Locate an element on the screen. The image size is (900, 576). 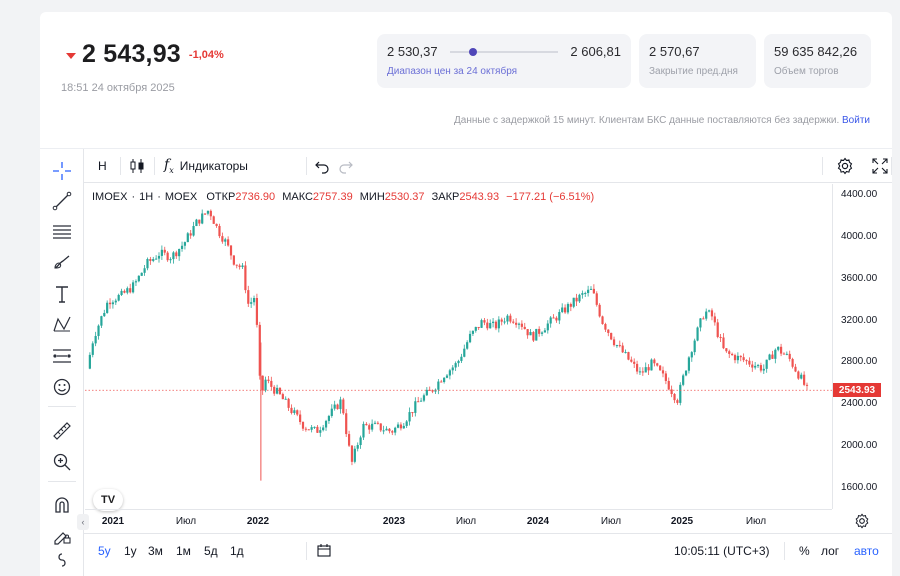
interval-selector: Н is located at coordinates (102, 166).